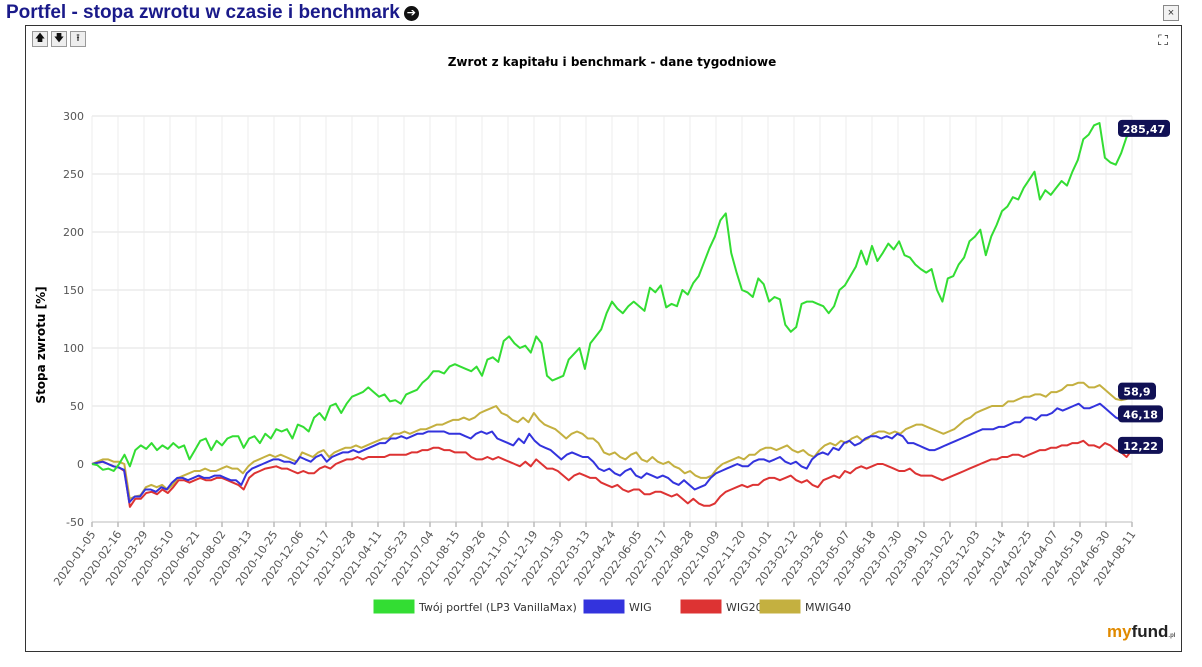 The height and width of the screenshot is (667, 1202). What do you see at coordinates (77, 406) in the screenshot?
I see `y-tick-label: 50` at bounding box center [77, 406].